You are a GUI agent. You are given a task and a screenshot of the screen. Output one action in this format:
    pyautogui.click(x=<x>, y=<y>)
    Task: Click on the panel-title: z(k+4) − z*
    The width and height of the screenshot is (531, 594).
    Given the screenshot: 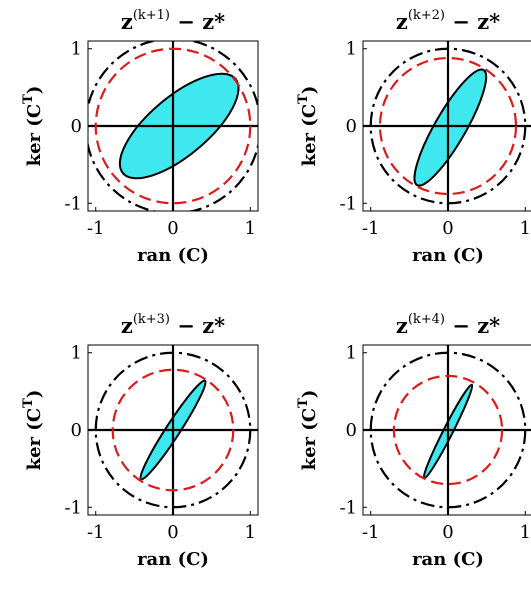 What is the action you would take?
    pyautogui.click(x=448, y=325)
    